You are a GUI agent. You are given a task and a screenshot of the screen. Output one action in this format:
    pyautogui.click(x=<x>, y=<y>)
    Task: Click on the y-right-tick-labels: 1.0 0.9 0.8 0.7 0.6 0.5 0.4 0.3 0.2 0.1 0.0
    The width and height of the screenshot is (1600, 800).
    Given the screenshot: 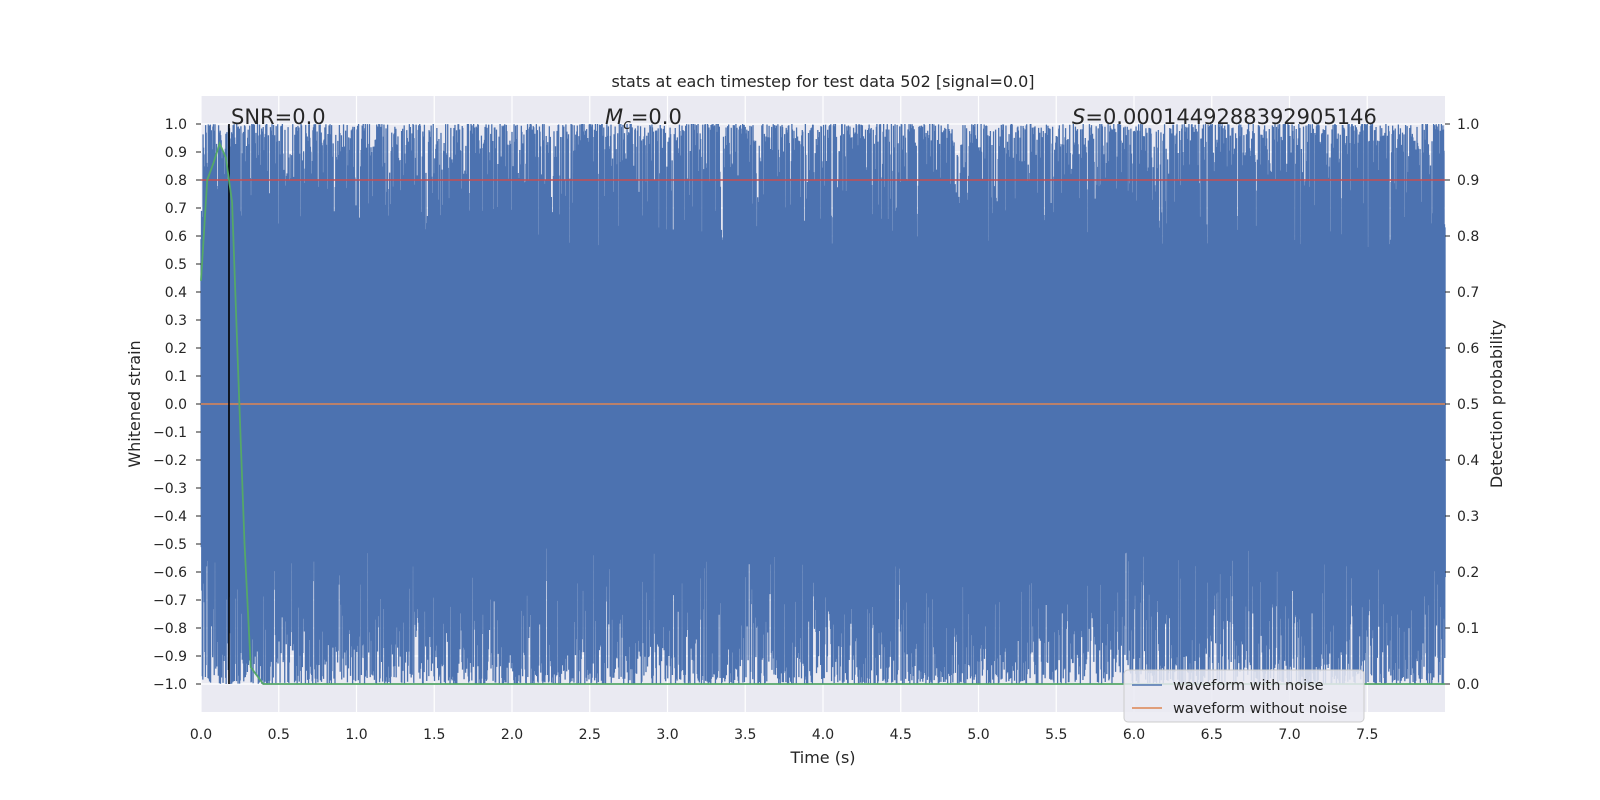 What is the action you would take?
    pyautogui.click(x=1462, y=405)
    